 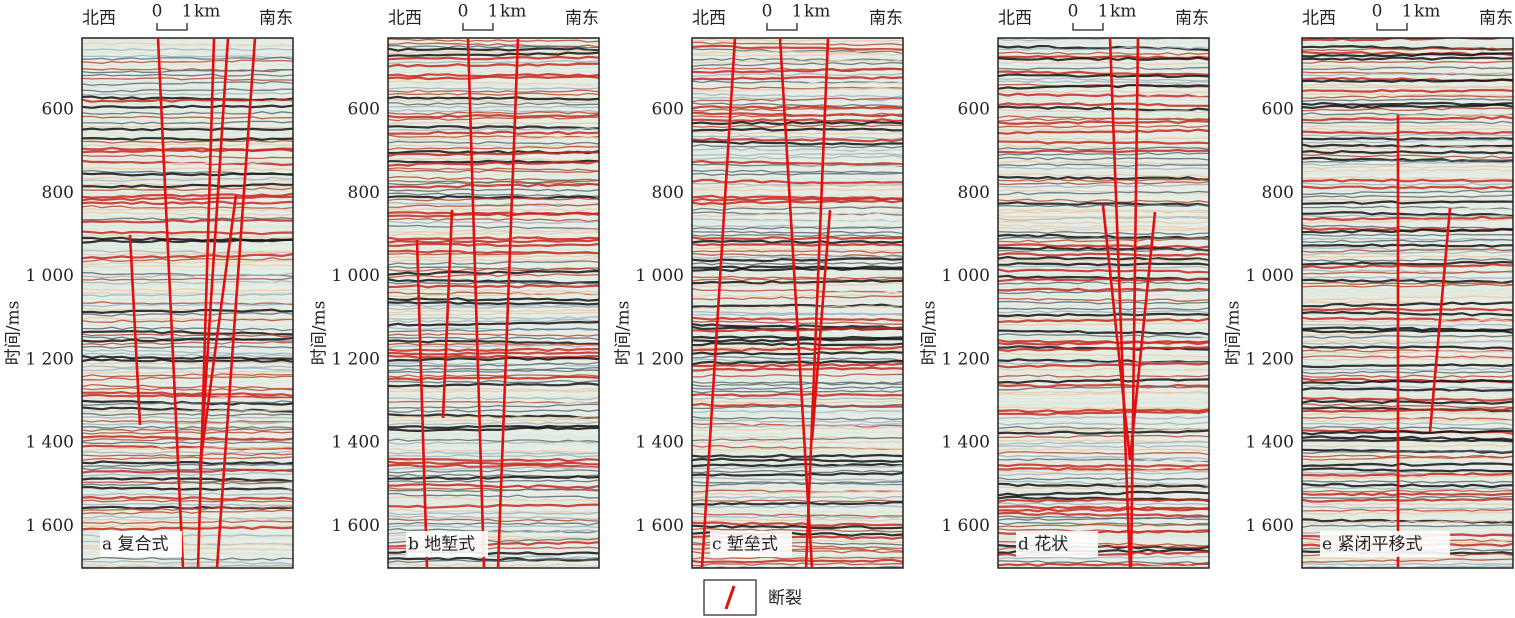 What do you see at coordinates (1269, 443) in the screenshot?
I see `y-tick-label: 1 400` at bounding box center [1269, 443].